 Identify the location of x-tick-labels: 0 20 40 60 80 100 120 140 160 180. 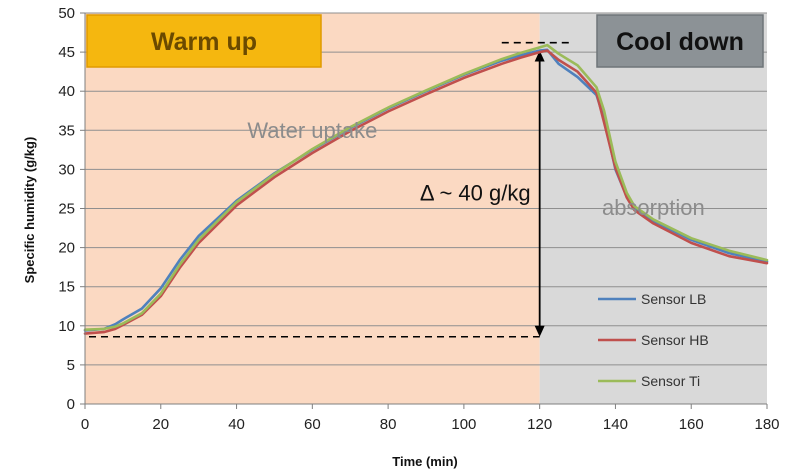
(430, 424).